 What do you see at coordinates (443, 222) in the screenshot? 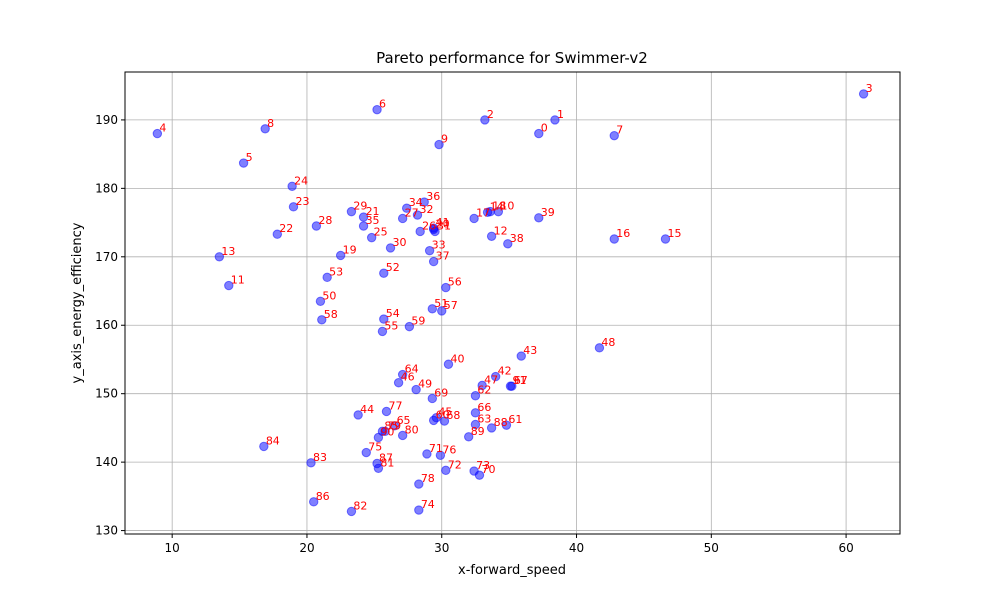
I see `point-label: 41` at bounding box center [443, 222].